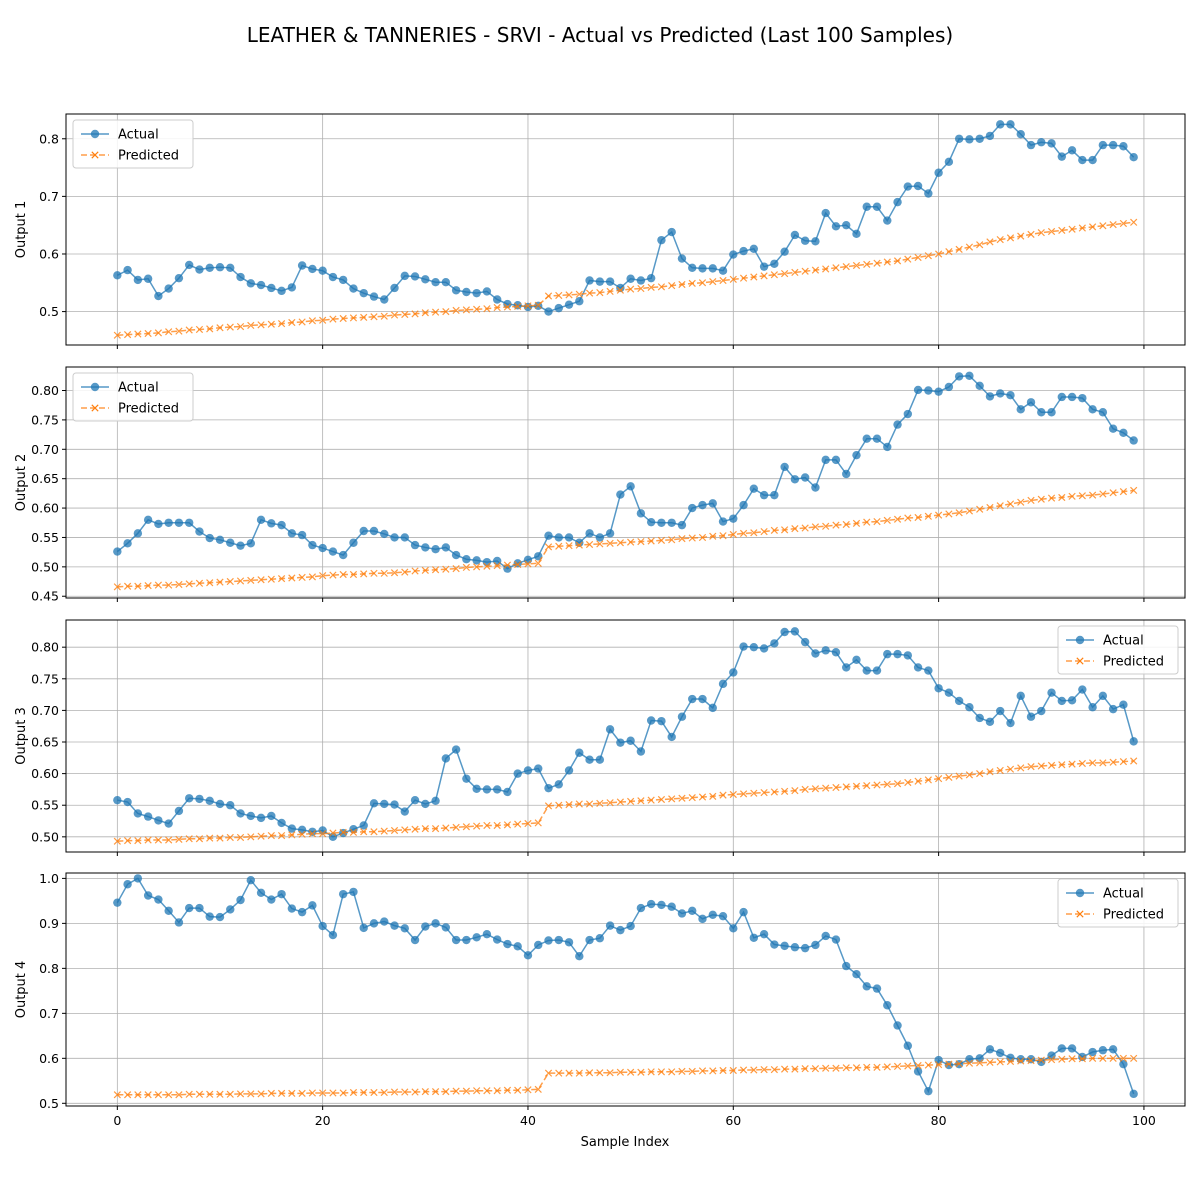 Image resolution: width=1200 pixels, height=1200 pixels. Describe the element at coordinates (45, 773) in the screenshot. I see `y-tick-label: 0.60` at that location.